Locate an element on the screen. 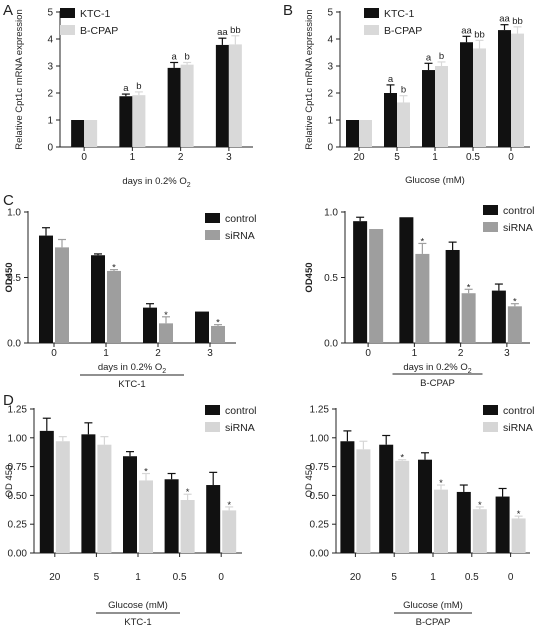  y-tick-label: 3 is located at coordinates (330, 67).